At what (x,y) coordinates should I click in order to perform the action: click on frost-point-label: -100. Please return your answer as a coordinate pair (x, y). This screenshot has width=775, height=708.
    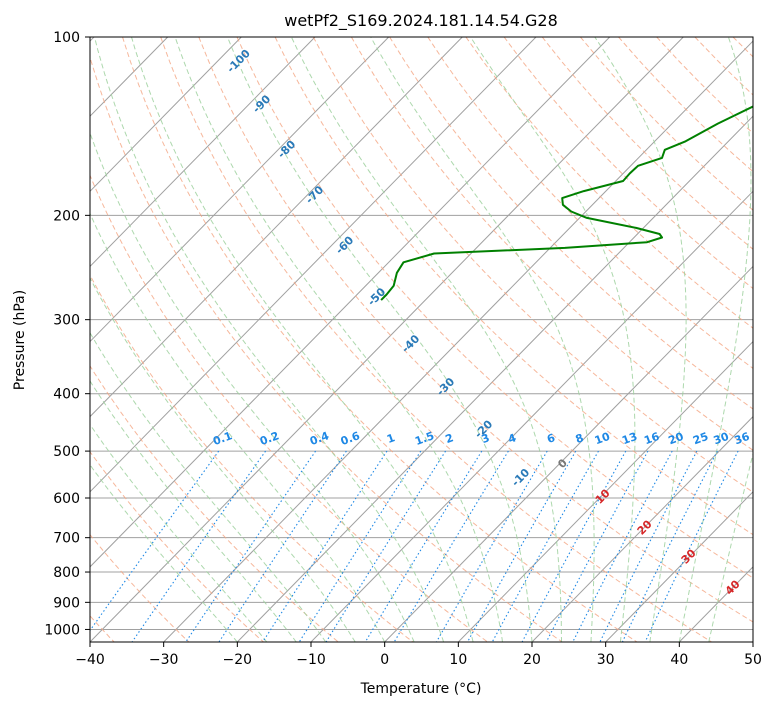
    Looking at the image, I should click on (238, 61).